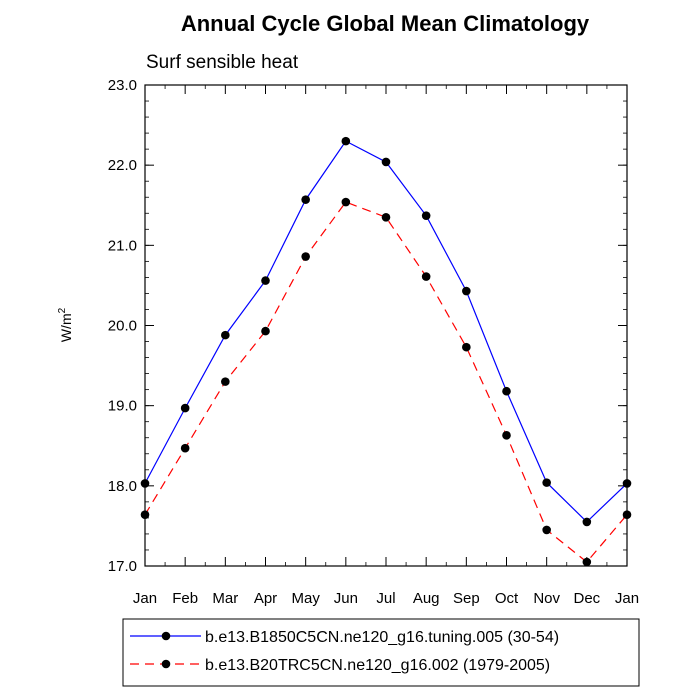 The width and height of the screenshot is (700, 700). What do you see at coordinates (122, 406) in the screenshot?
I see `y-tick-label: 19.0` at bounding box center [122, 406].